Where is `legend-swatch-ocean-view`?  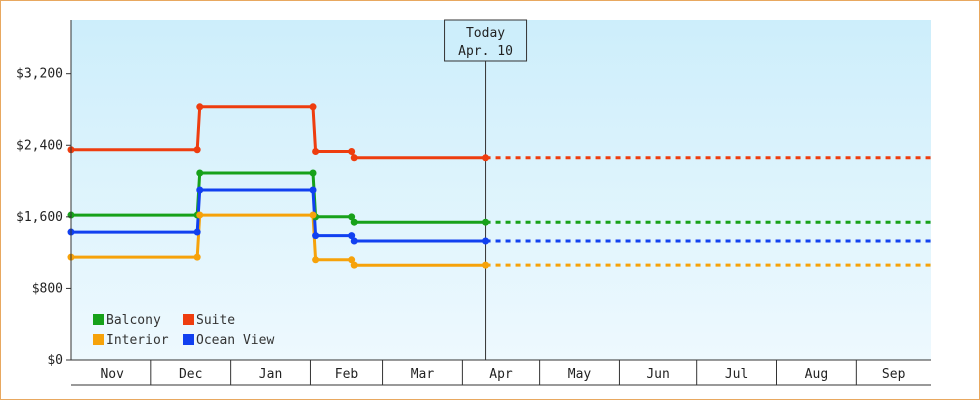
legend-swatch-ocean-view is located at coordinates (188, 339).